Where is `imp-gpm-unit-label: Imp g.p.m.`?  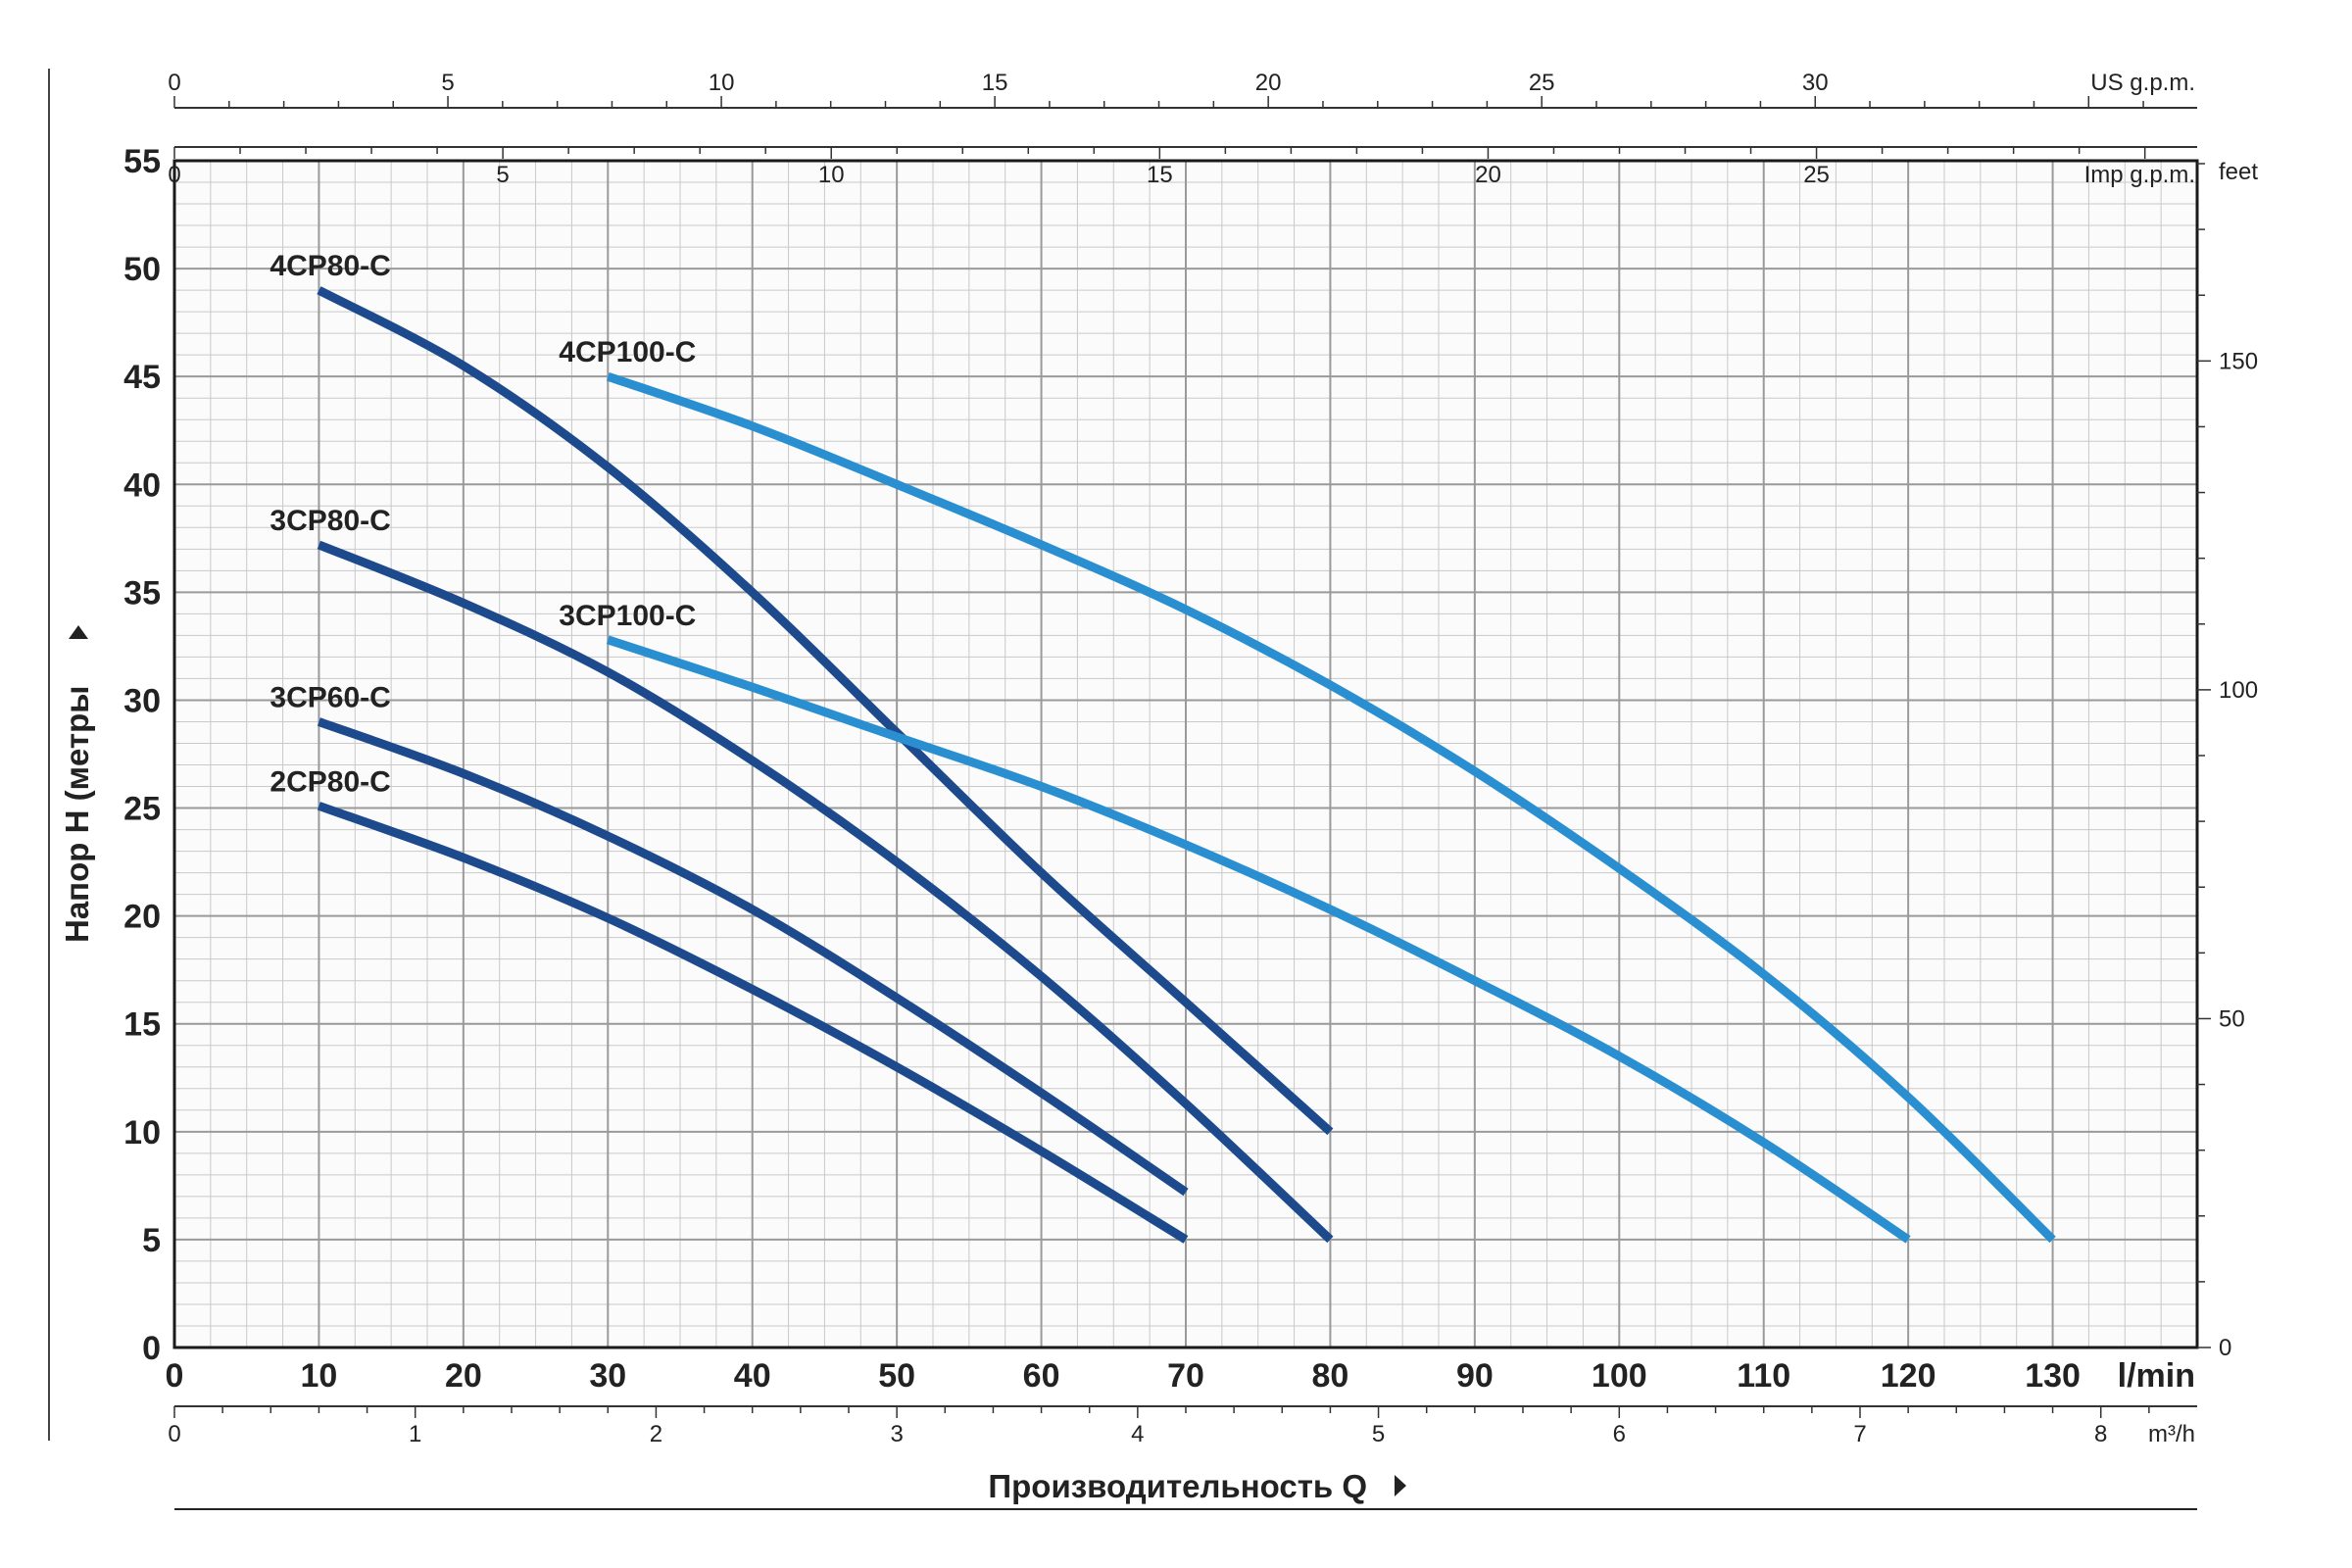
imp-gpm-unit-label: Imp g.p.m. is located at coordinates (2139, 175).